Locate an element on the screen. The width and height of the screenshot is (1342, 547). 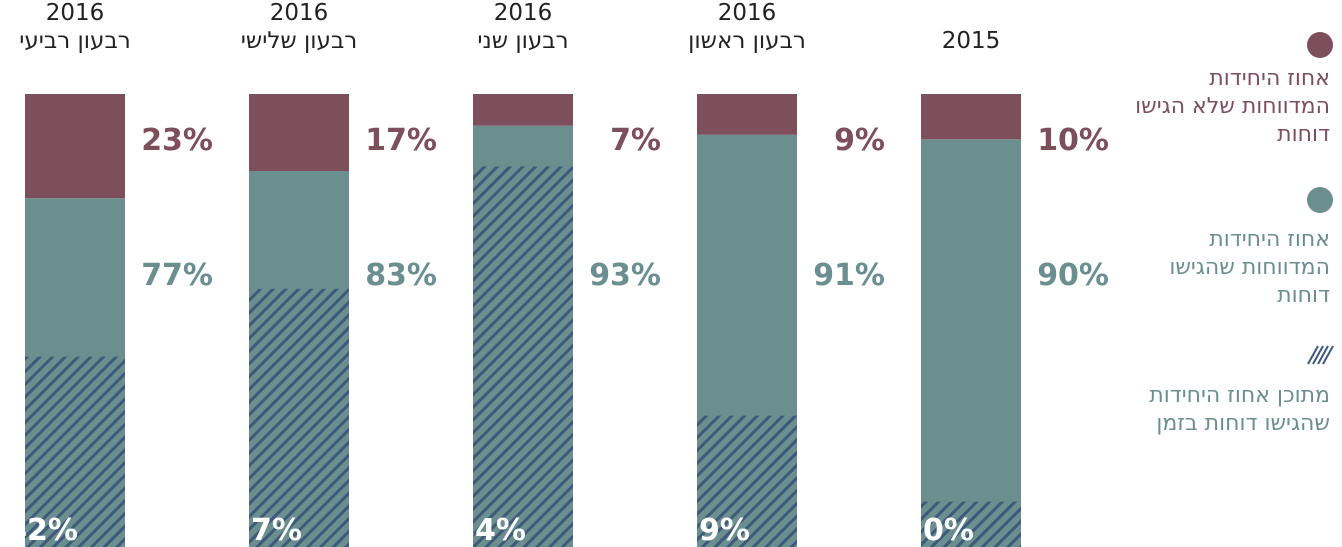
category-label: 2015 is located at coordinates (971, 41).